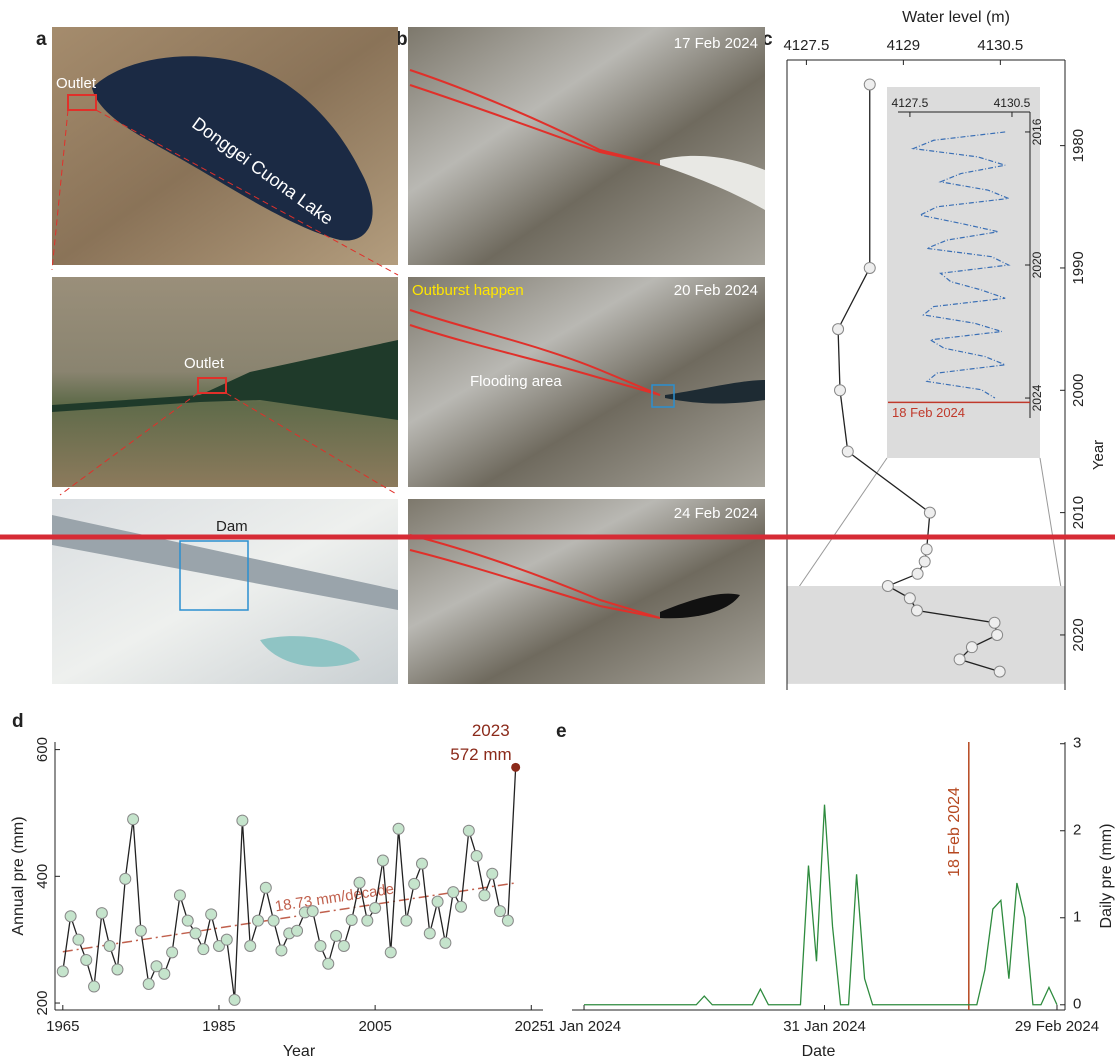 Image resolution: width=1115 pixels, height=1064 pixels. Describe the element at coordinates (516, 381) in the screenshot. I see `image-label: Flooding area` at that location.